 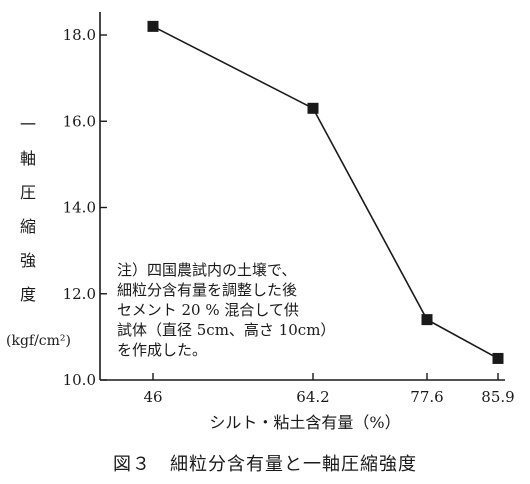 I want to click on y-tick-label: 18.0, so click(x=79, y=35).